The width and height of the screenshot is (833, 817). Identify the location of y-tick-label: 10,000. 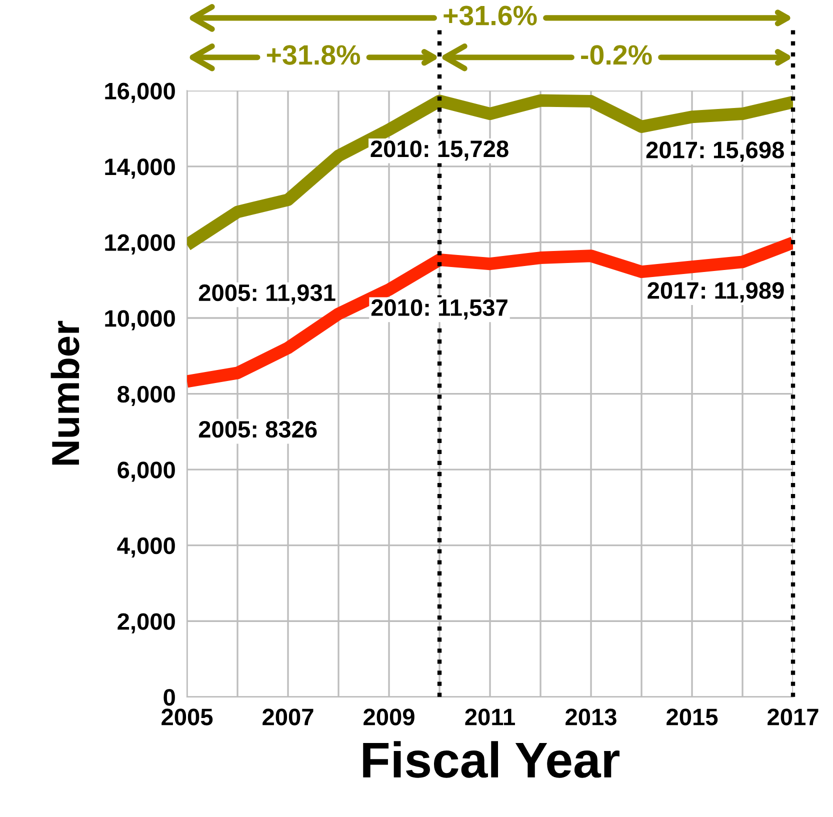
(140, 320).